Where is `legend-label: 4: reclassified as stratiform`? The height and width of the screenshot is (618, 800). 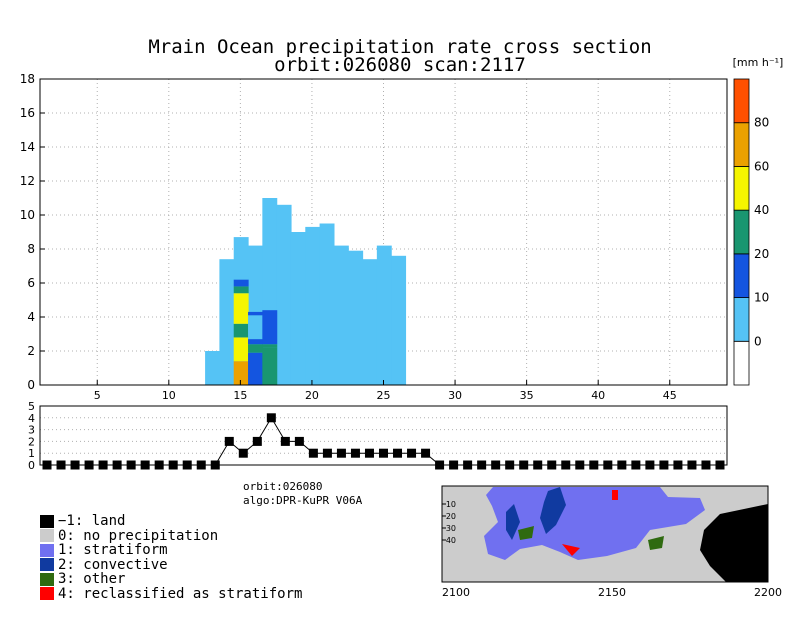
legend-label: 4: reclassified as stratiform is located at coordinates (180, 593).